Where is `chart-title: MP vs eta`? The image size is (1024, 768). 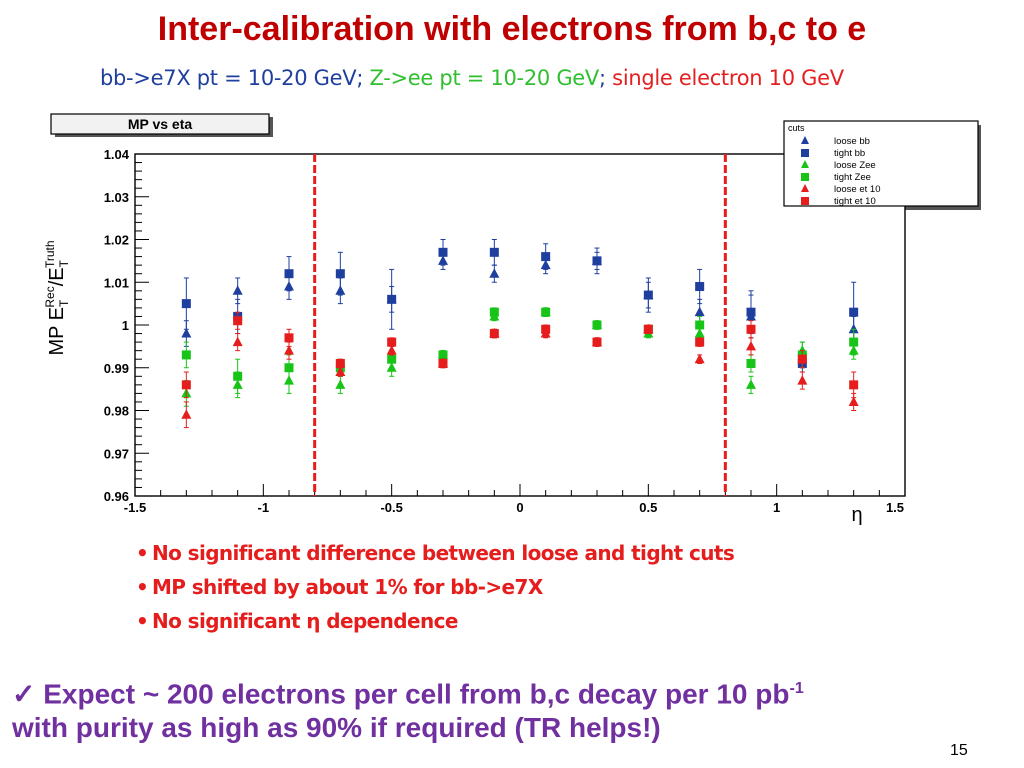 chart-title: MP vs eta is located at coordinates (160, 124).